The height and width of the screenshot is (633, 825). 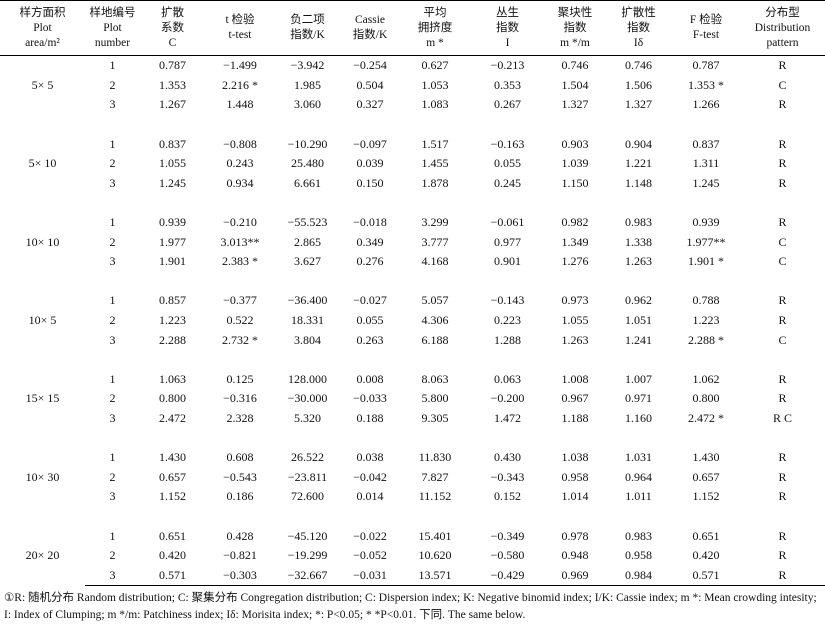 I want to click on cell: 1.977**, so click(x=706, y=241).